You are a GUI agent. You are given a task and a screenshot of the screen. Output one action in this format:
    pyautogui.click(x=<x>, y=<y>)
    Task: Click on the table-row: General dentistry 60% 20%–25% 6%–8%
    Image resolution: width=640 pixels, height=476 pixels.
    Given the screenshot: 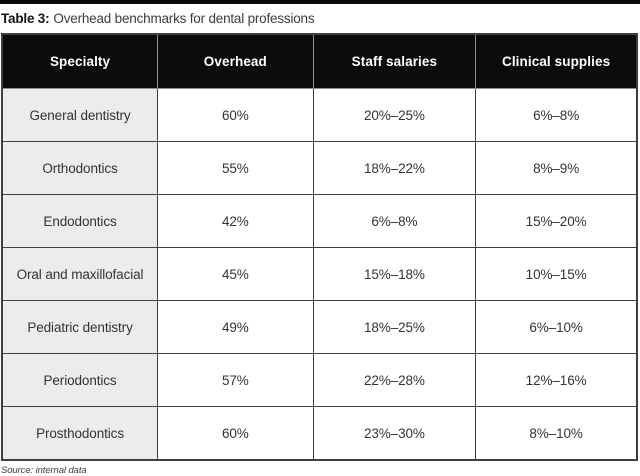 What is the action you would take?
    pyautogui.click(x=319, y=115)
    